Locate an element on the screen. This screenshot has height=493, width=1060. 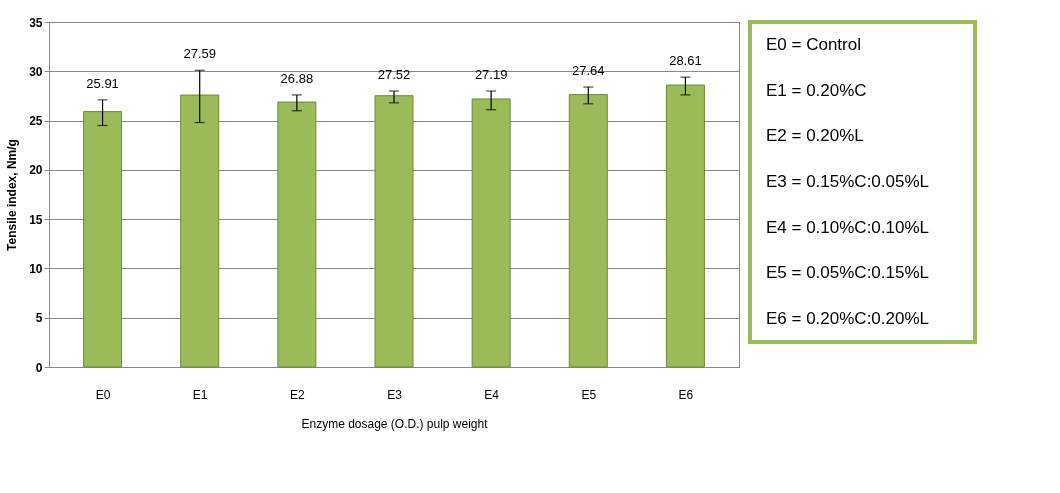
y-tick-label: 30 is located at coordinates (36, 71).